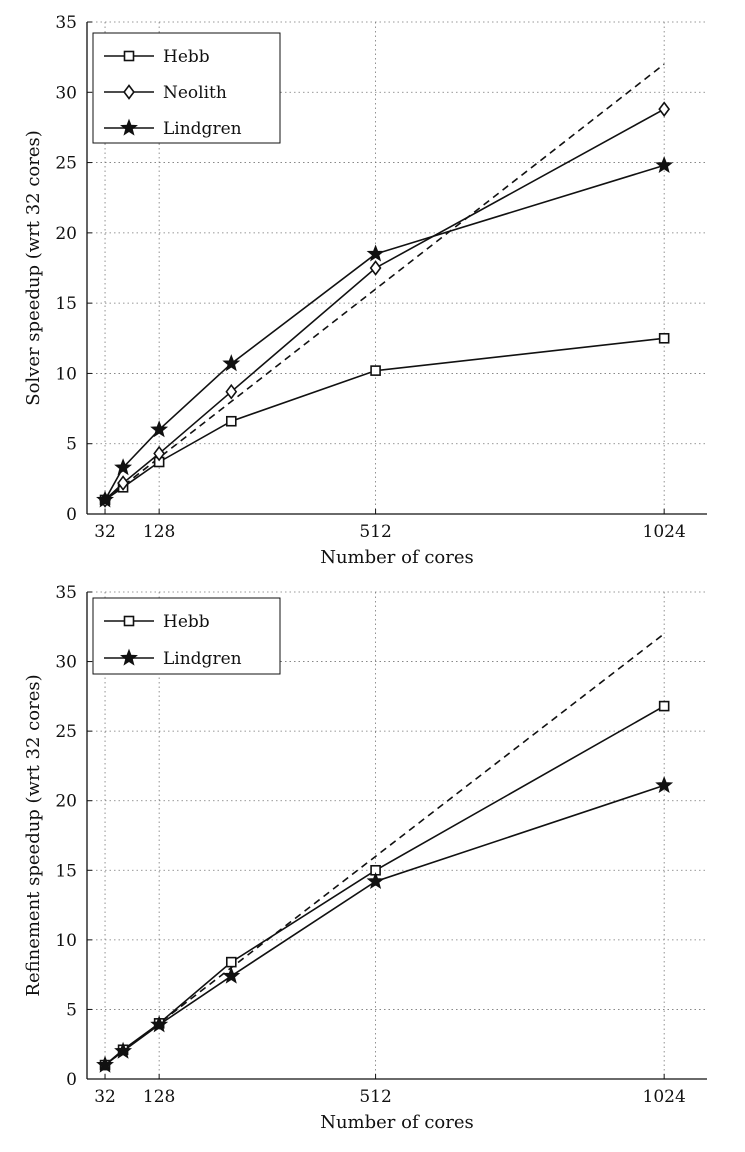  Describe the element at coordinates (33, 835) in the screenshot. I see `y-axis-title: Refinement speedup (wrt 32 cores)` at that location.